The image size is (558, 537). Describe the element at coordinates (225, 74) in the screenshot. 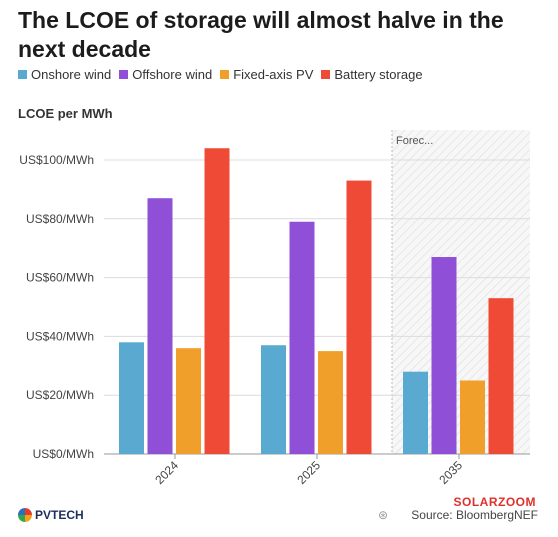

I see `legend-swatch-fixed-axis-pv` at that location.